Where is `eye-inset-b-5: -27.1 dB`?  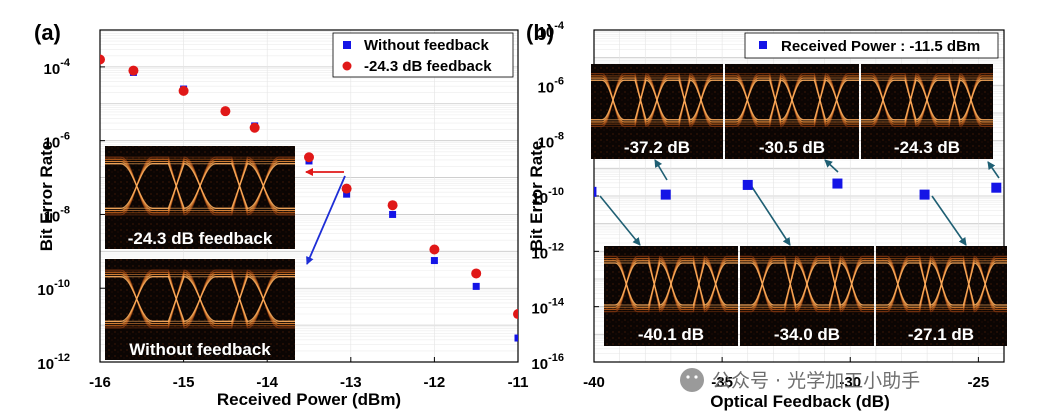
eye-inset-b-5: -27.1 dB is located at coordinates (941, 296).